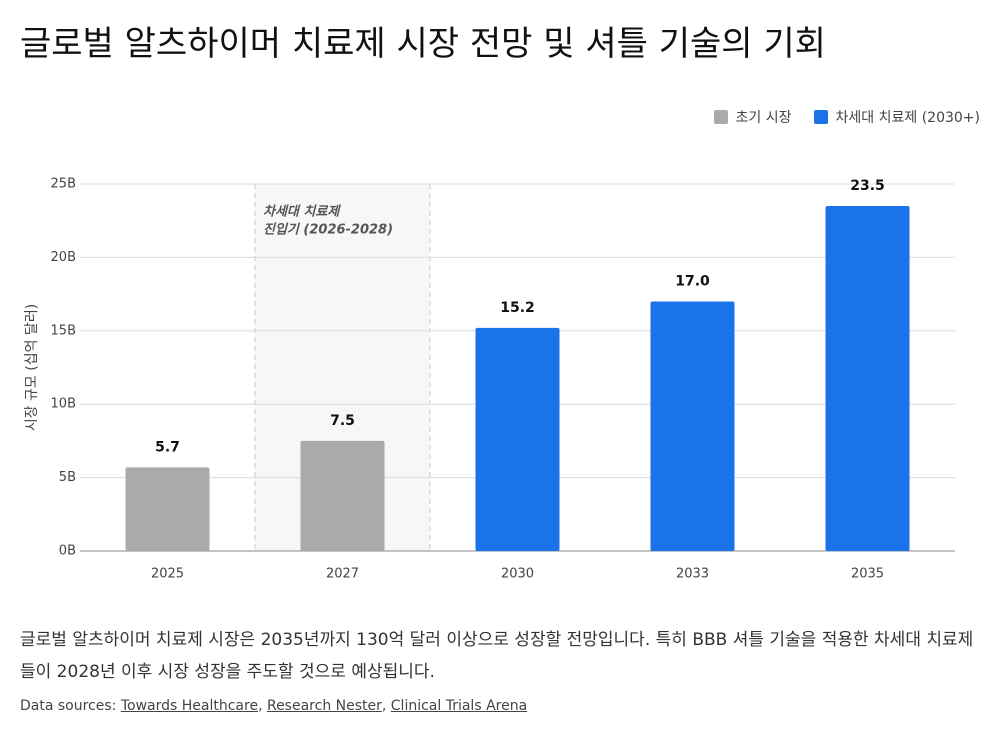 The image size is (1000, 750). Describe the element at coordinates (63, 330) in the screenshot. I see `y-tick-label: 15B` at that location.